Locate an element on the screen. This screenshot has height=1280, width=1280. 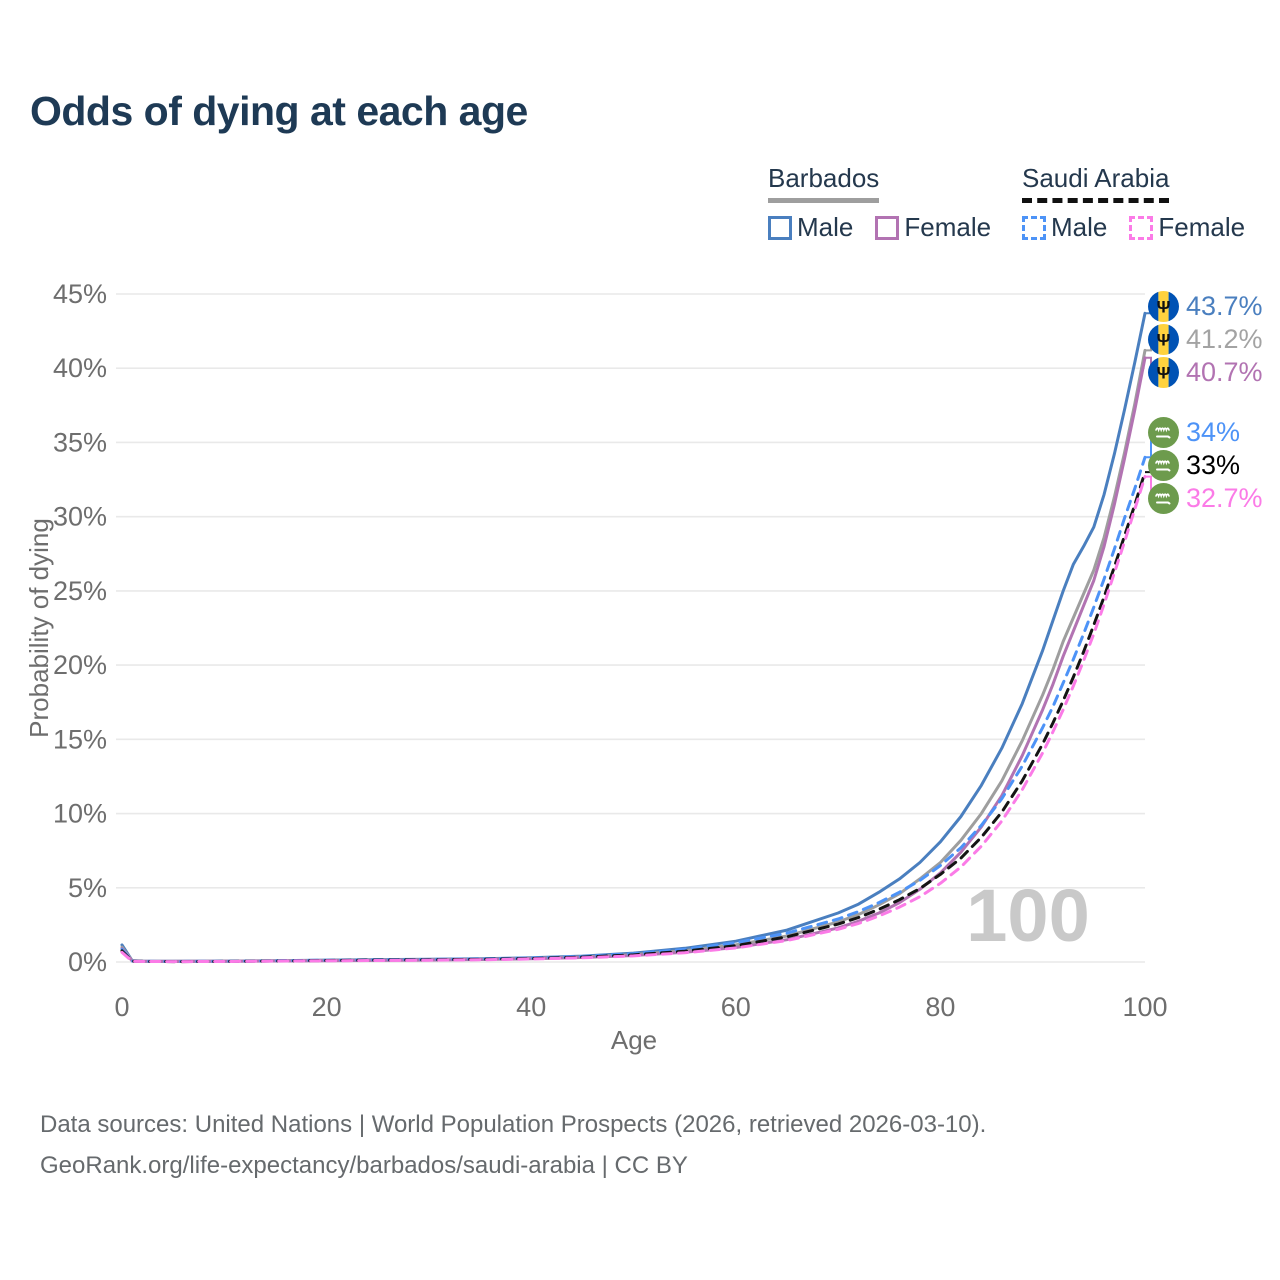
end-label-barbados-female: Ψ 40.7% is located at coordinates (1205, 372).